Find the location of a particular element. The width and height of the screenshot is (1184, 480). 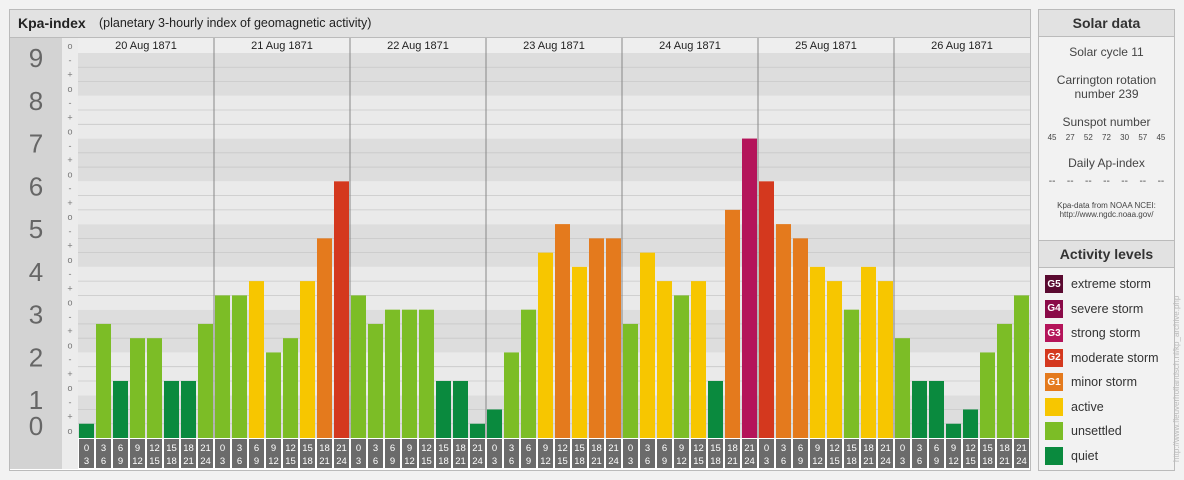

sunspot-title: Sunspot number is located at coordinates (1106, 122).